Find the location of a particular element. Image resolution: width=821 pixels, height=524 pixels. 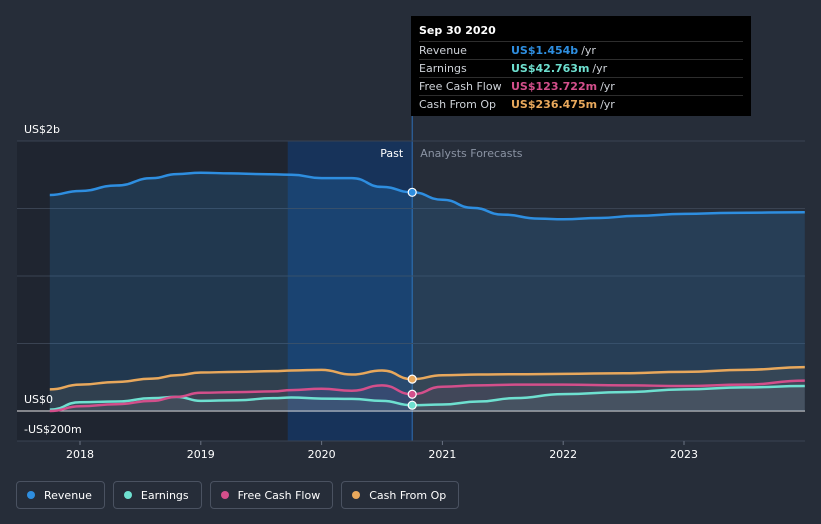

legend-item-revenue: Revenue is located at coordinates (60, 495).